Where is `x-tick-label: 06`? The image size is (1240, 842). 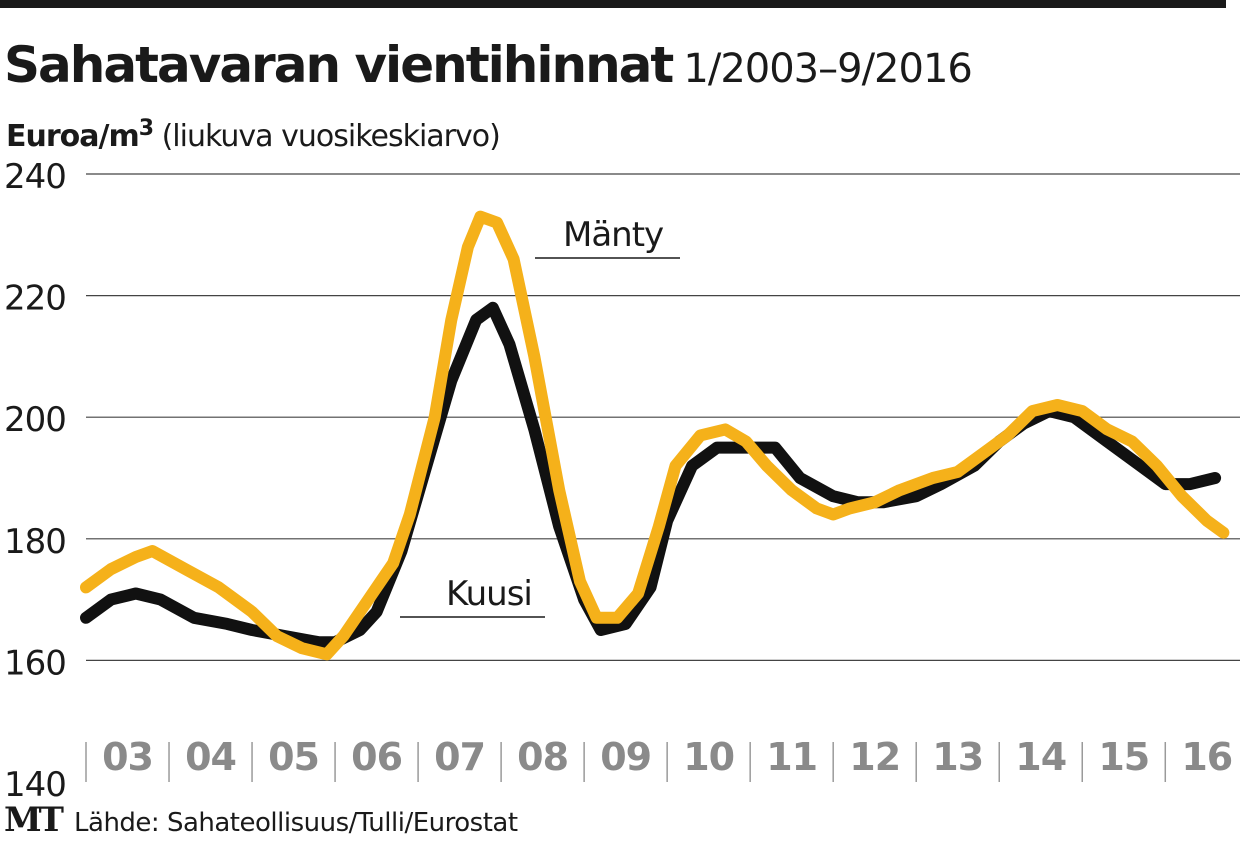 x-tick-label: 06 is located at coordinates (376, 757).